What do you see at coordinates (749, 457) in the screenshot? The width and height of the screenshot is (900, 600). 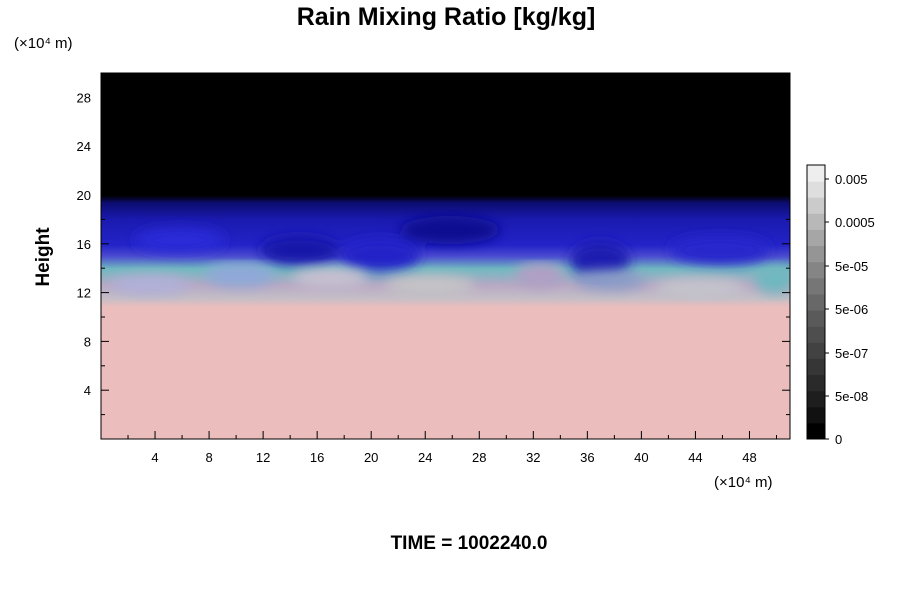 I see `x-tick-label: 48` at bounding box center [749, 457].